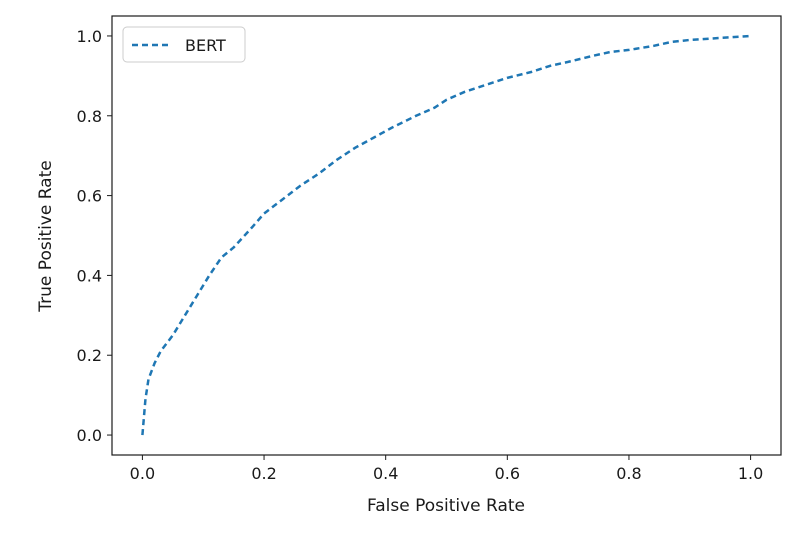 The width and height of the screenshot is (802, 536). I want to click on x-tick-label: 0.4, so click(385, 473).